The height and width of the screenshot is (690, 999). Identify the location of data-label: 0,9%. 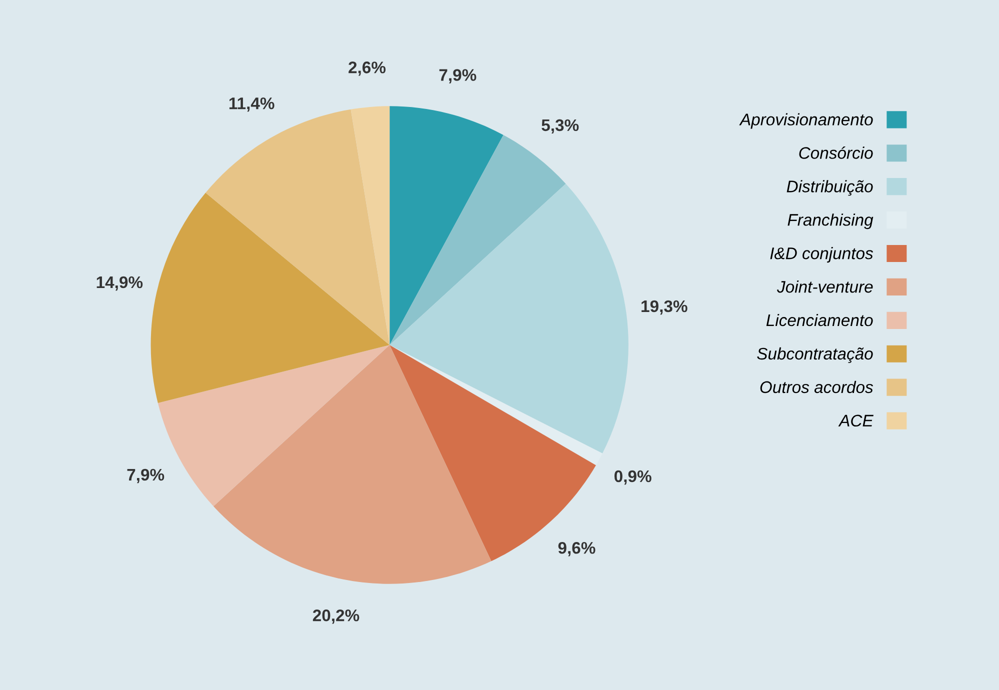
(633, 477).